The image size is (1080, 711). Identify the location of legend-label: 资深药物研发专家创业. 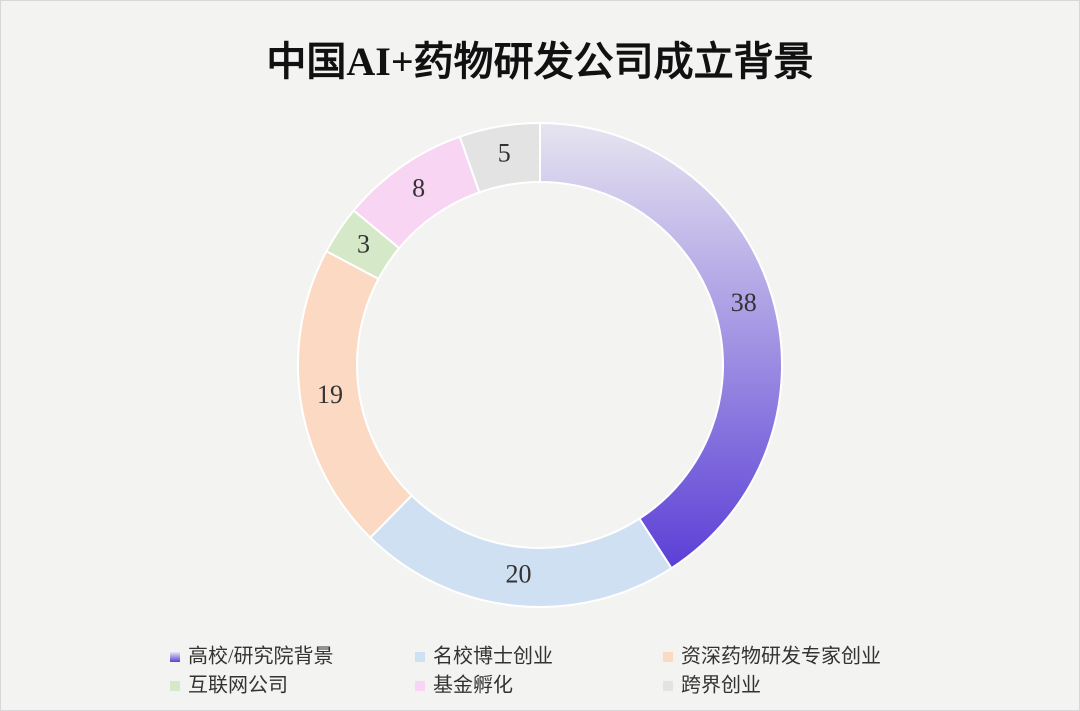
(781, 656).